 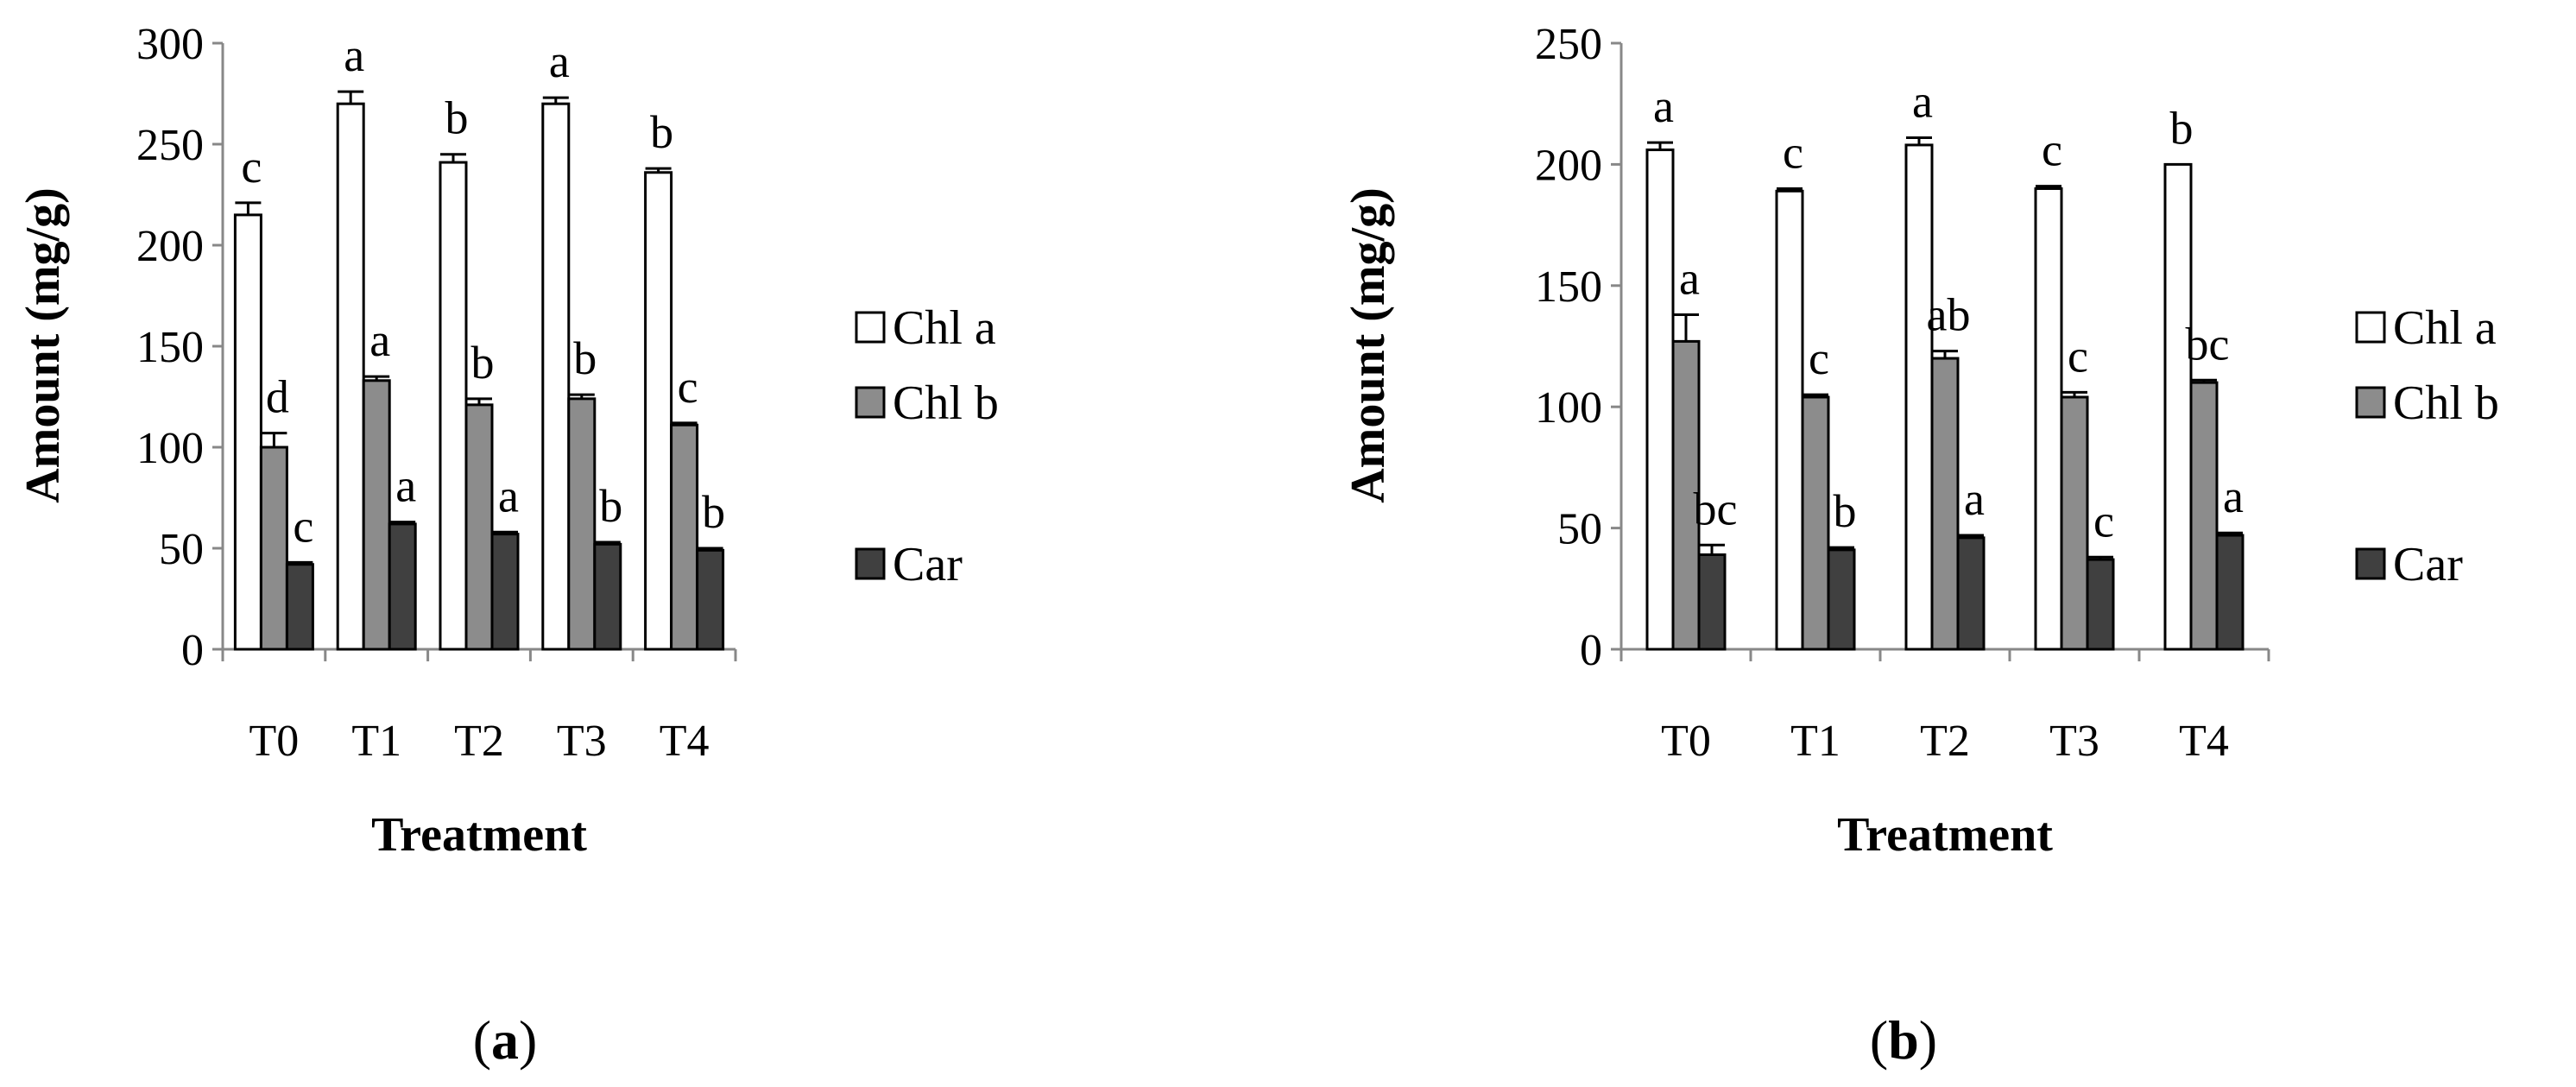 What do you see at coordinates (505, 1040) in the screenshot?
I see `panel-label-a: (a)` at bounding box center [505, 1040].